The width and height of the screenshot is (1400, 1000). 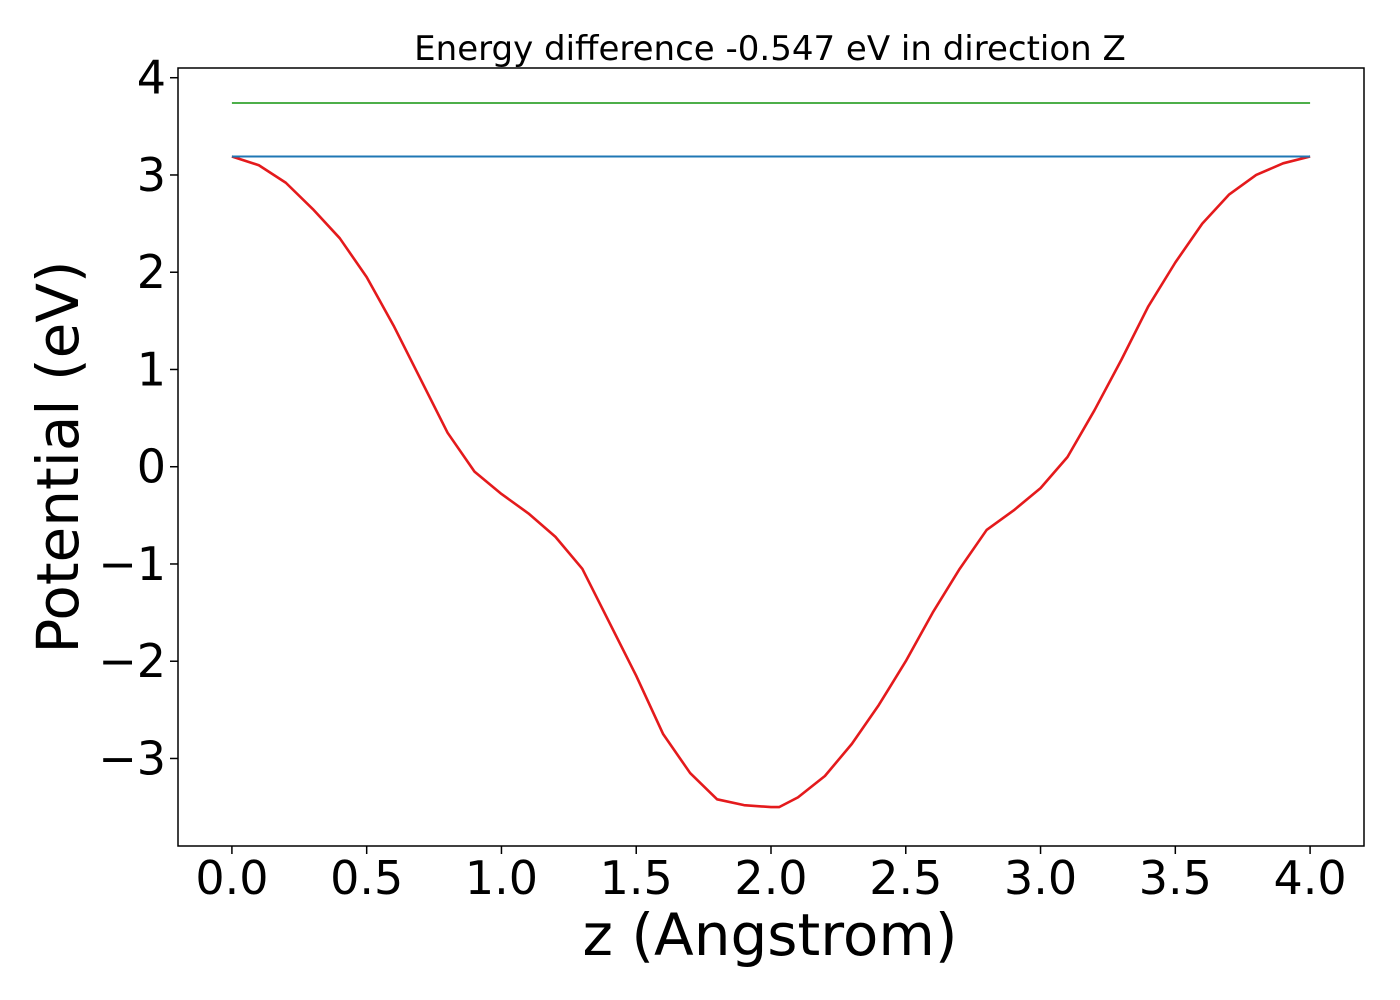 I want to click on y-tick-label: −2, so click(x=132, y=661).